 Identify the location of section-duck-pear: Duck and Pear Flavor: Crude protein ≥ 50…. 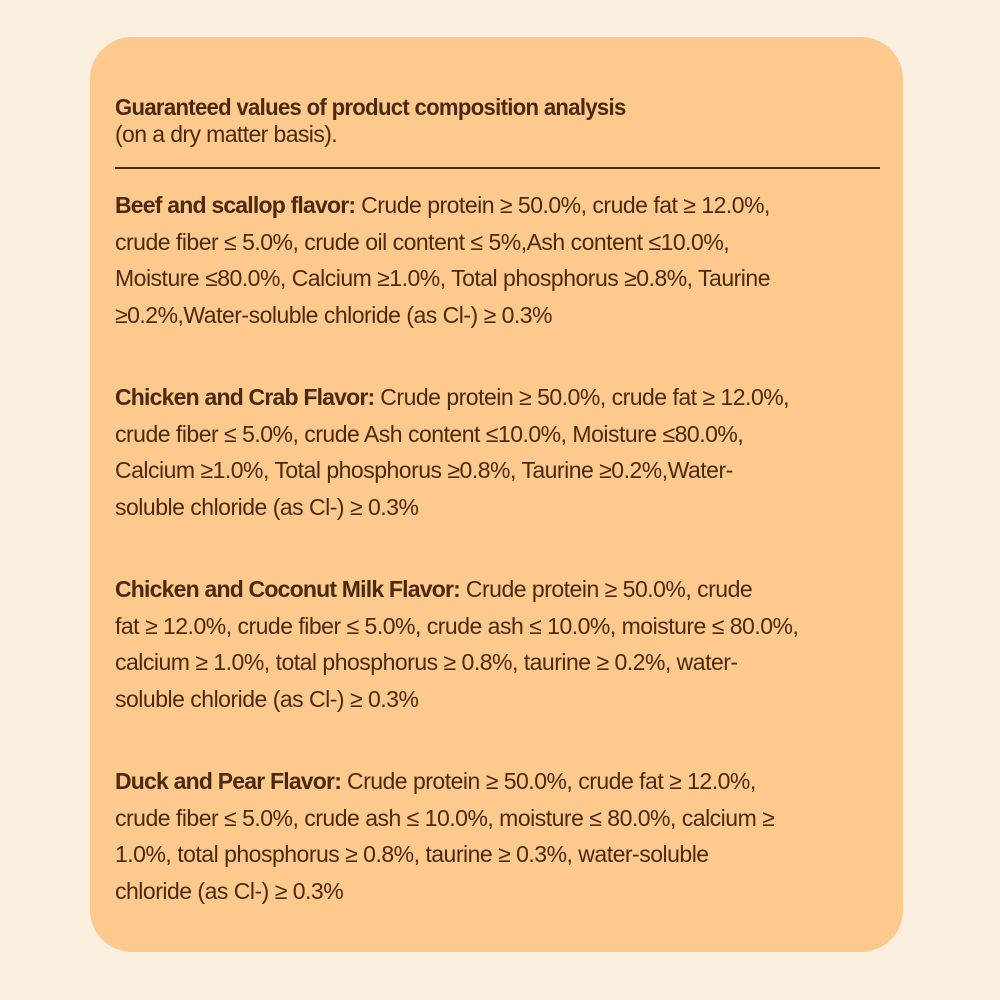
(490, 836).